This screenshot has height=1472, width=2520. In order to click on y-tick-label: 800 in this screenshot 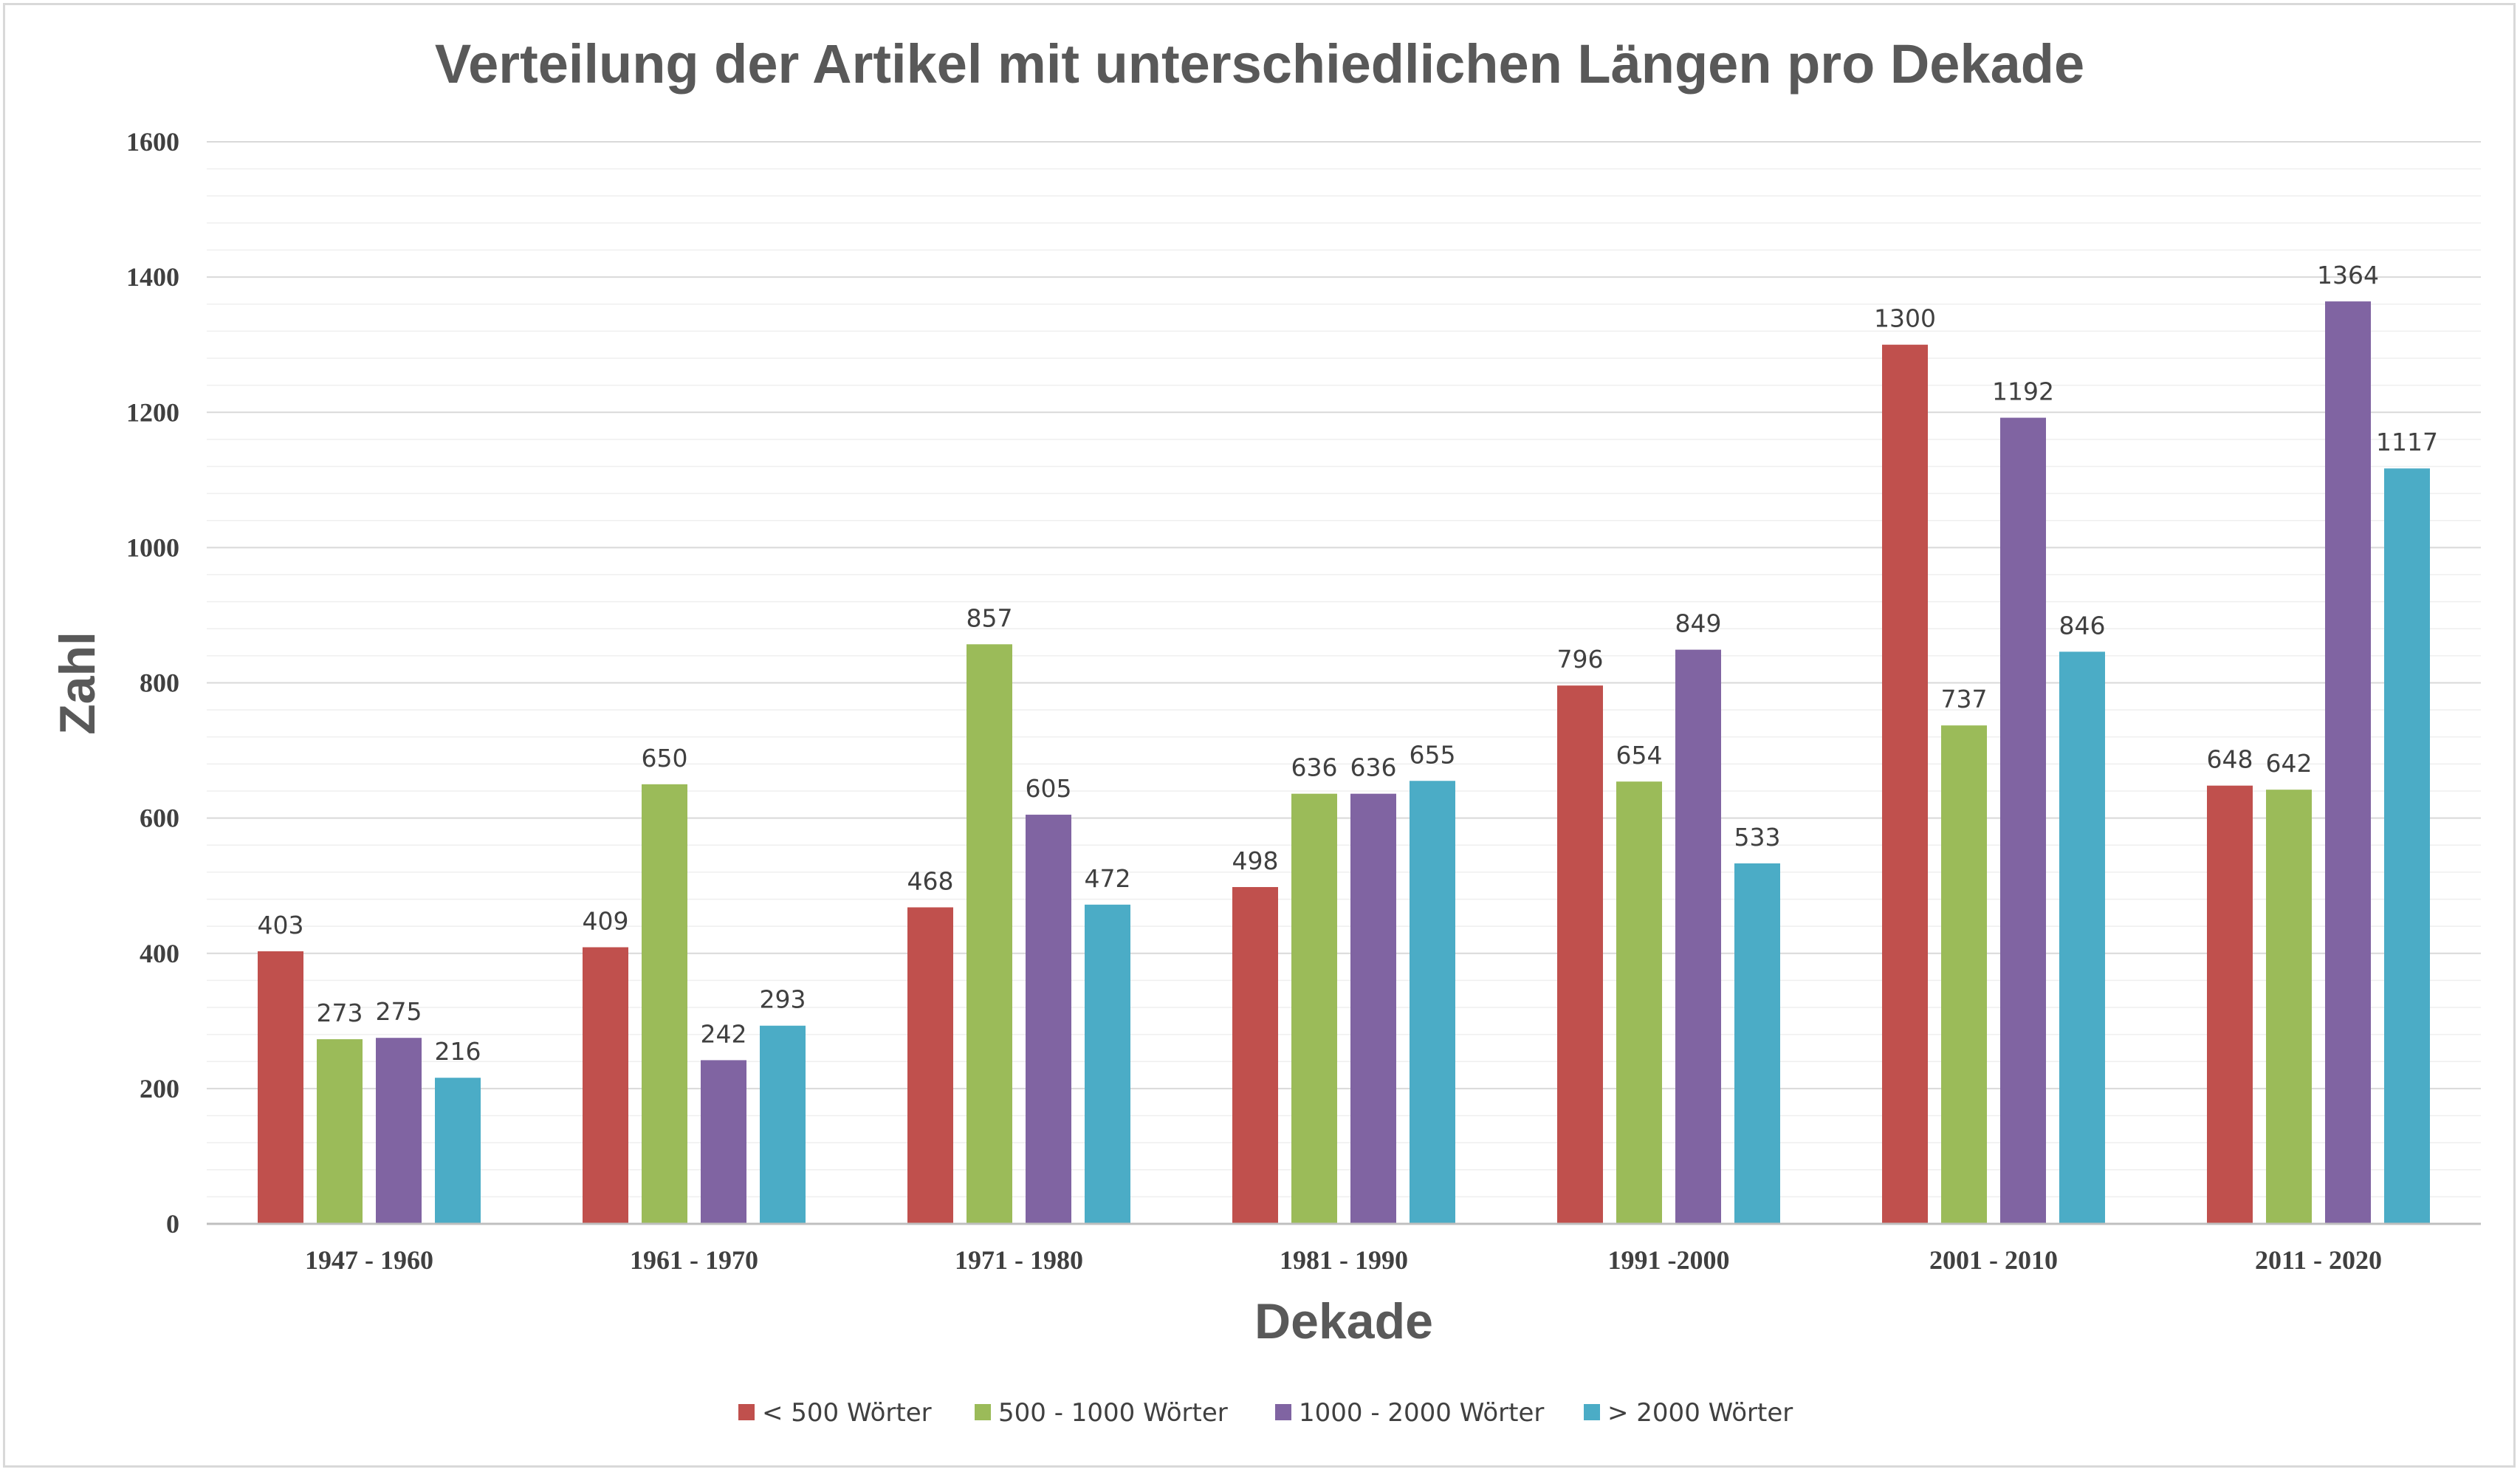, I will do `click(159, 683)`.